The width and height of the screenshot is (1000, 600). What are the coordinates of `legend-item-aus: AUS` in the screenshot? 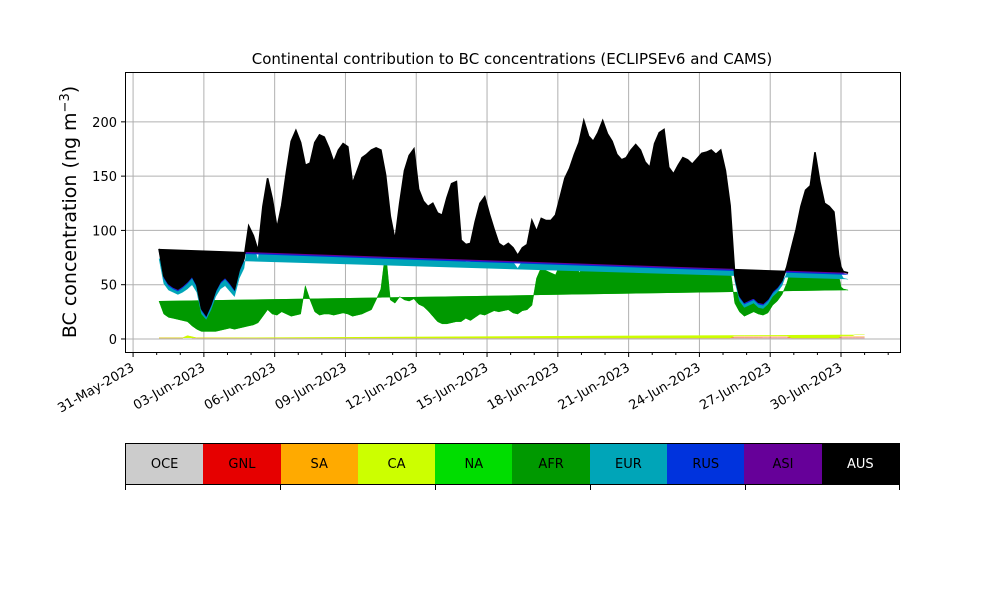 It's located at (860, 464).